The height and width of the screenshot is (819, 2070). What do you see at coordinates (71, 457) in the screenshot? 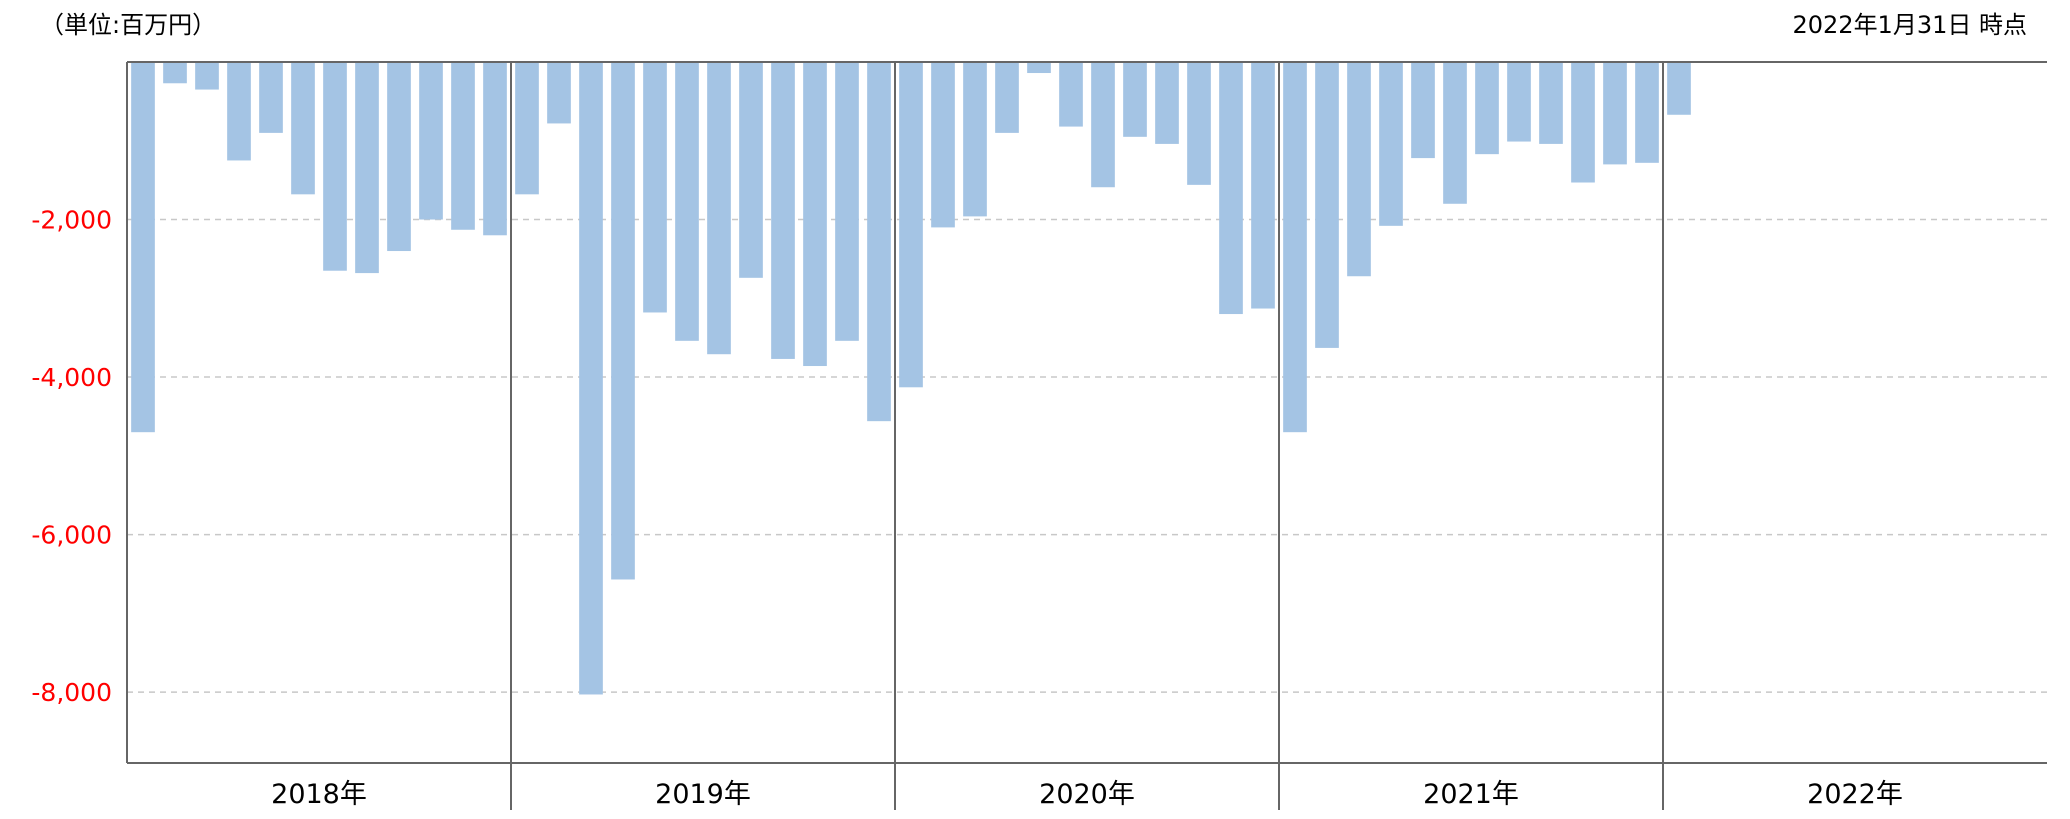
I see `y-axis-tick-labels: -2,000 -4,000 -6,000 -8,000` at bounding box center [71, 457].